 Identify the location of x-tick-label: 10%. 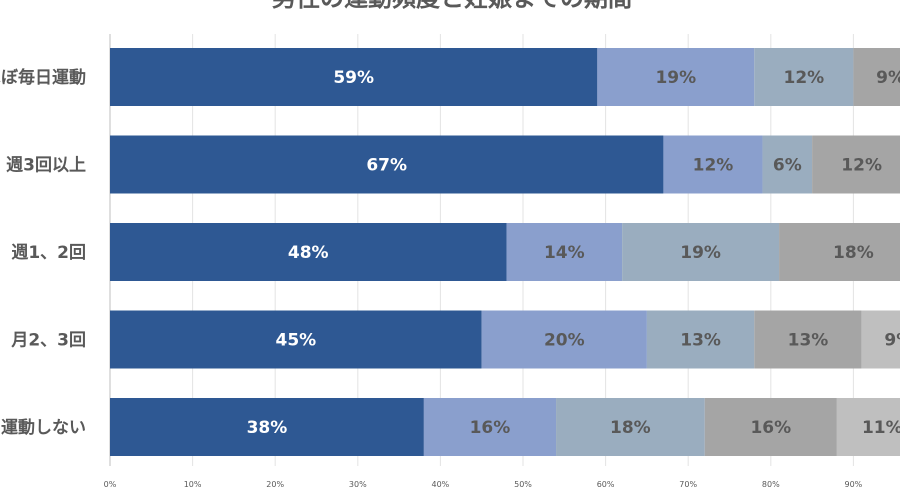
(193, 484).